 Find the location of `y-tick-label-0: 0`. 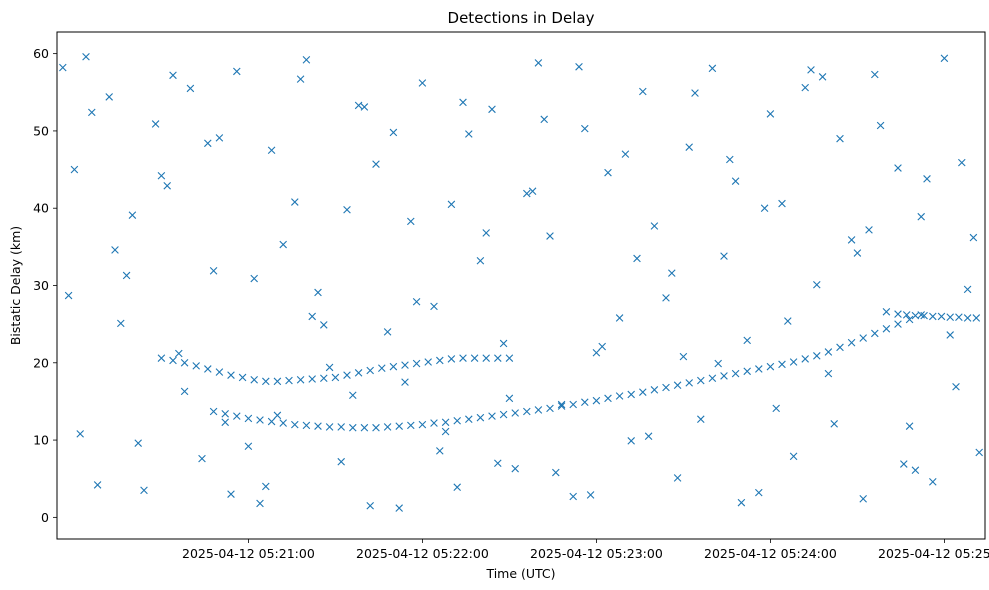

y-tick-label-0: 0 is located at coordinates (45, 517).